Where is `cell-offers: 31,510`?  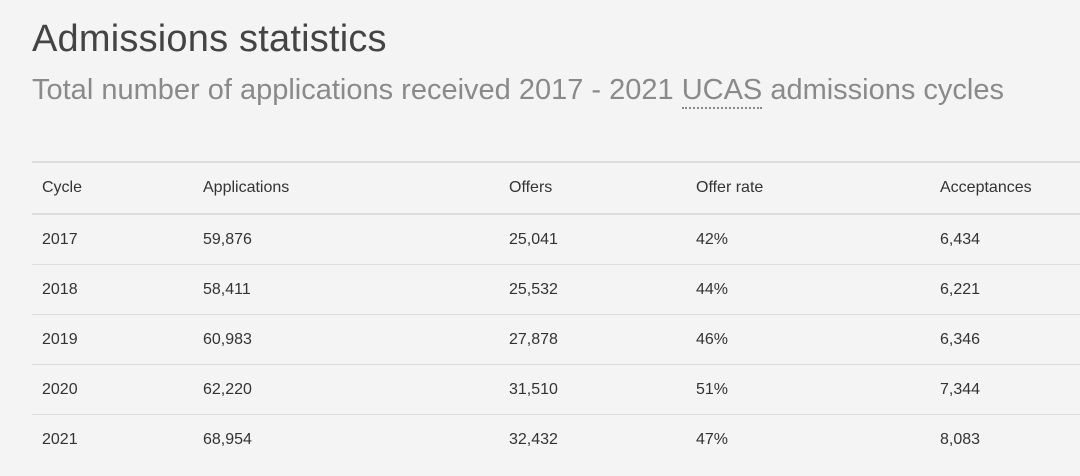
cell-offers: 31,510 is located at coordinates (592, 389).